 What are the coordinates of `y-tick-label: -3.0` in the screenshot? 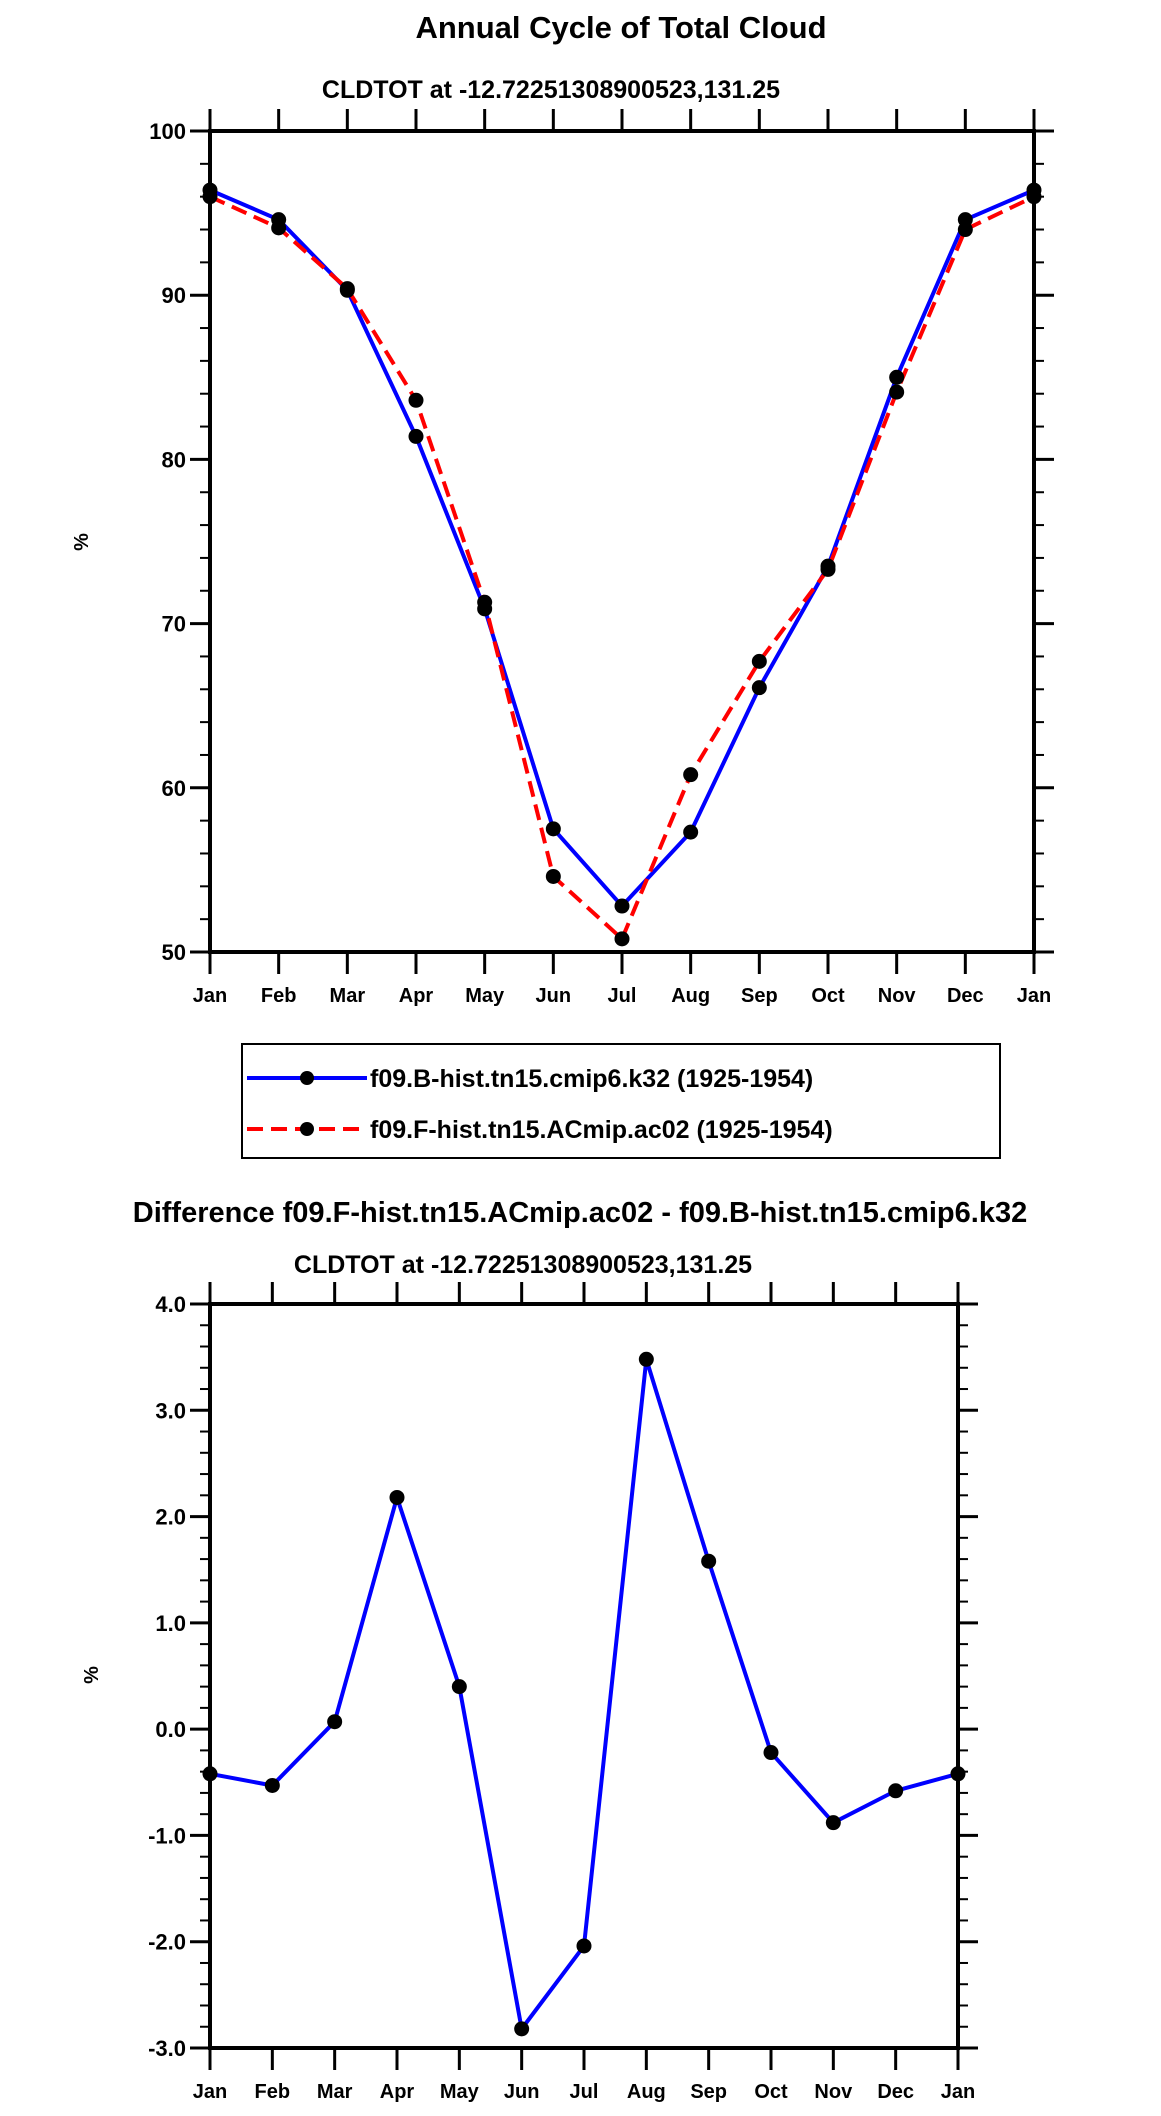 It's located at (167, 2048).